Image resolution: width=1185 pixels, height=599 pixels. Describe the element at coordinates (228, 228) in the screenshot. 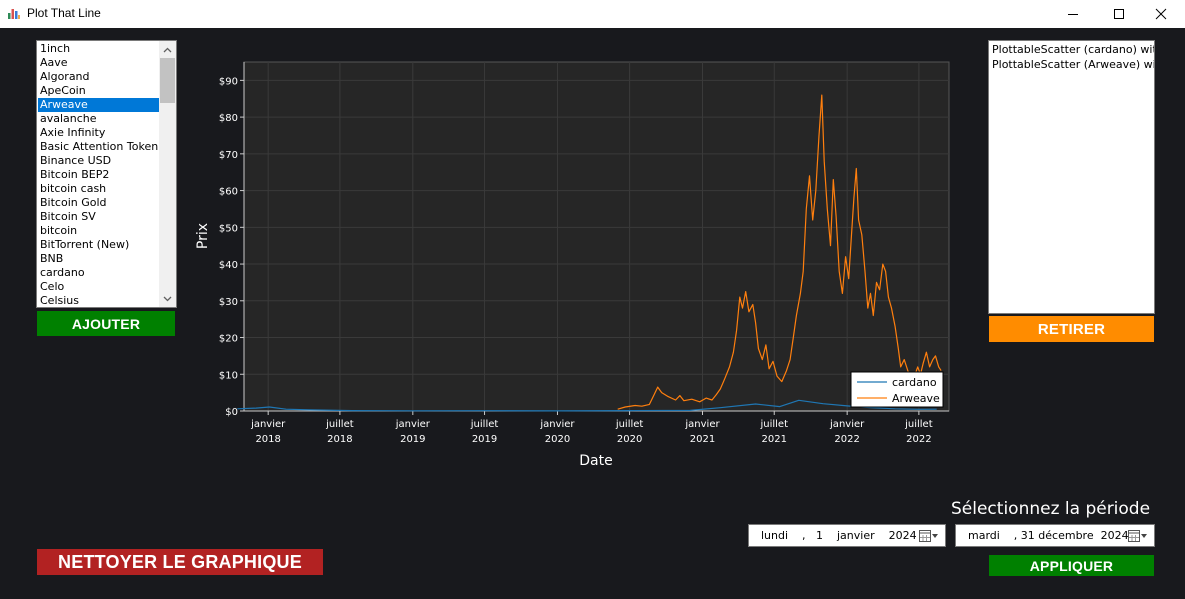

I see `y-tick-label: $50` at that location.